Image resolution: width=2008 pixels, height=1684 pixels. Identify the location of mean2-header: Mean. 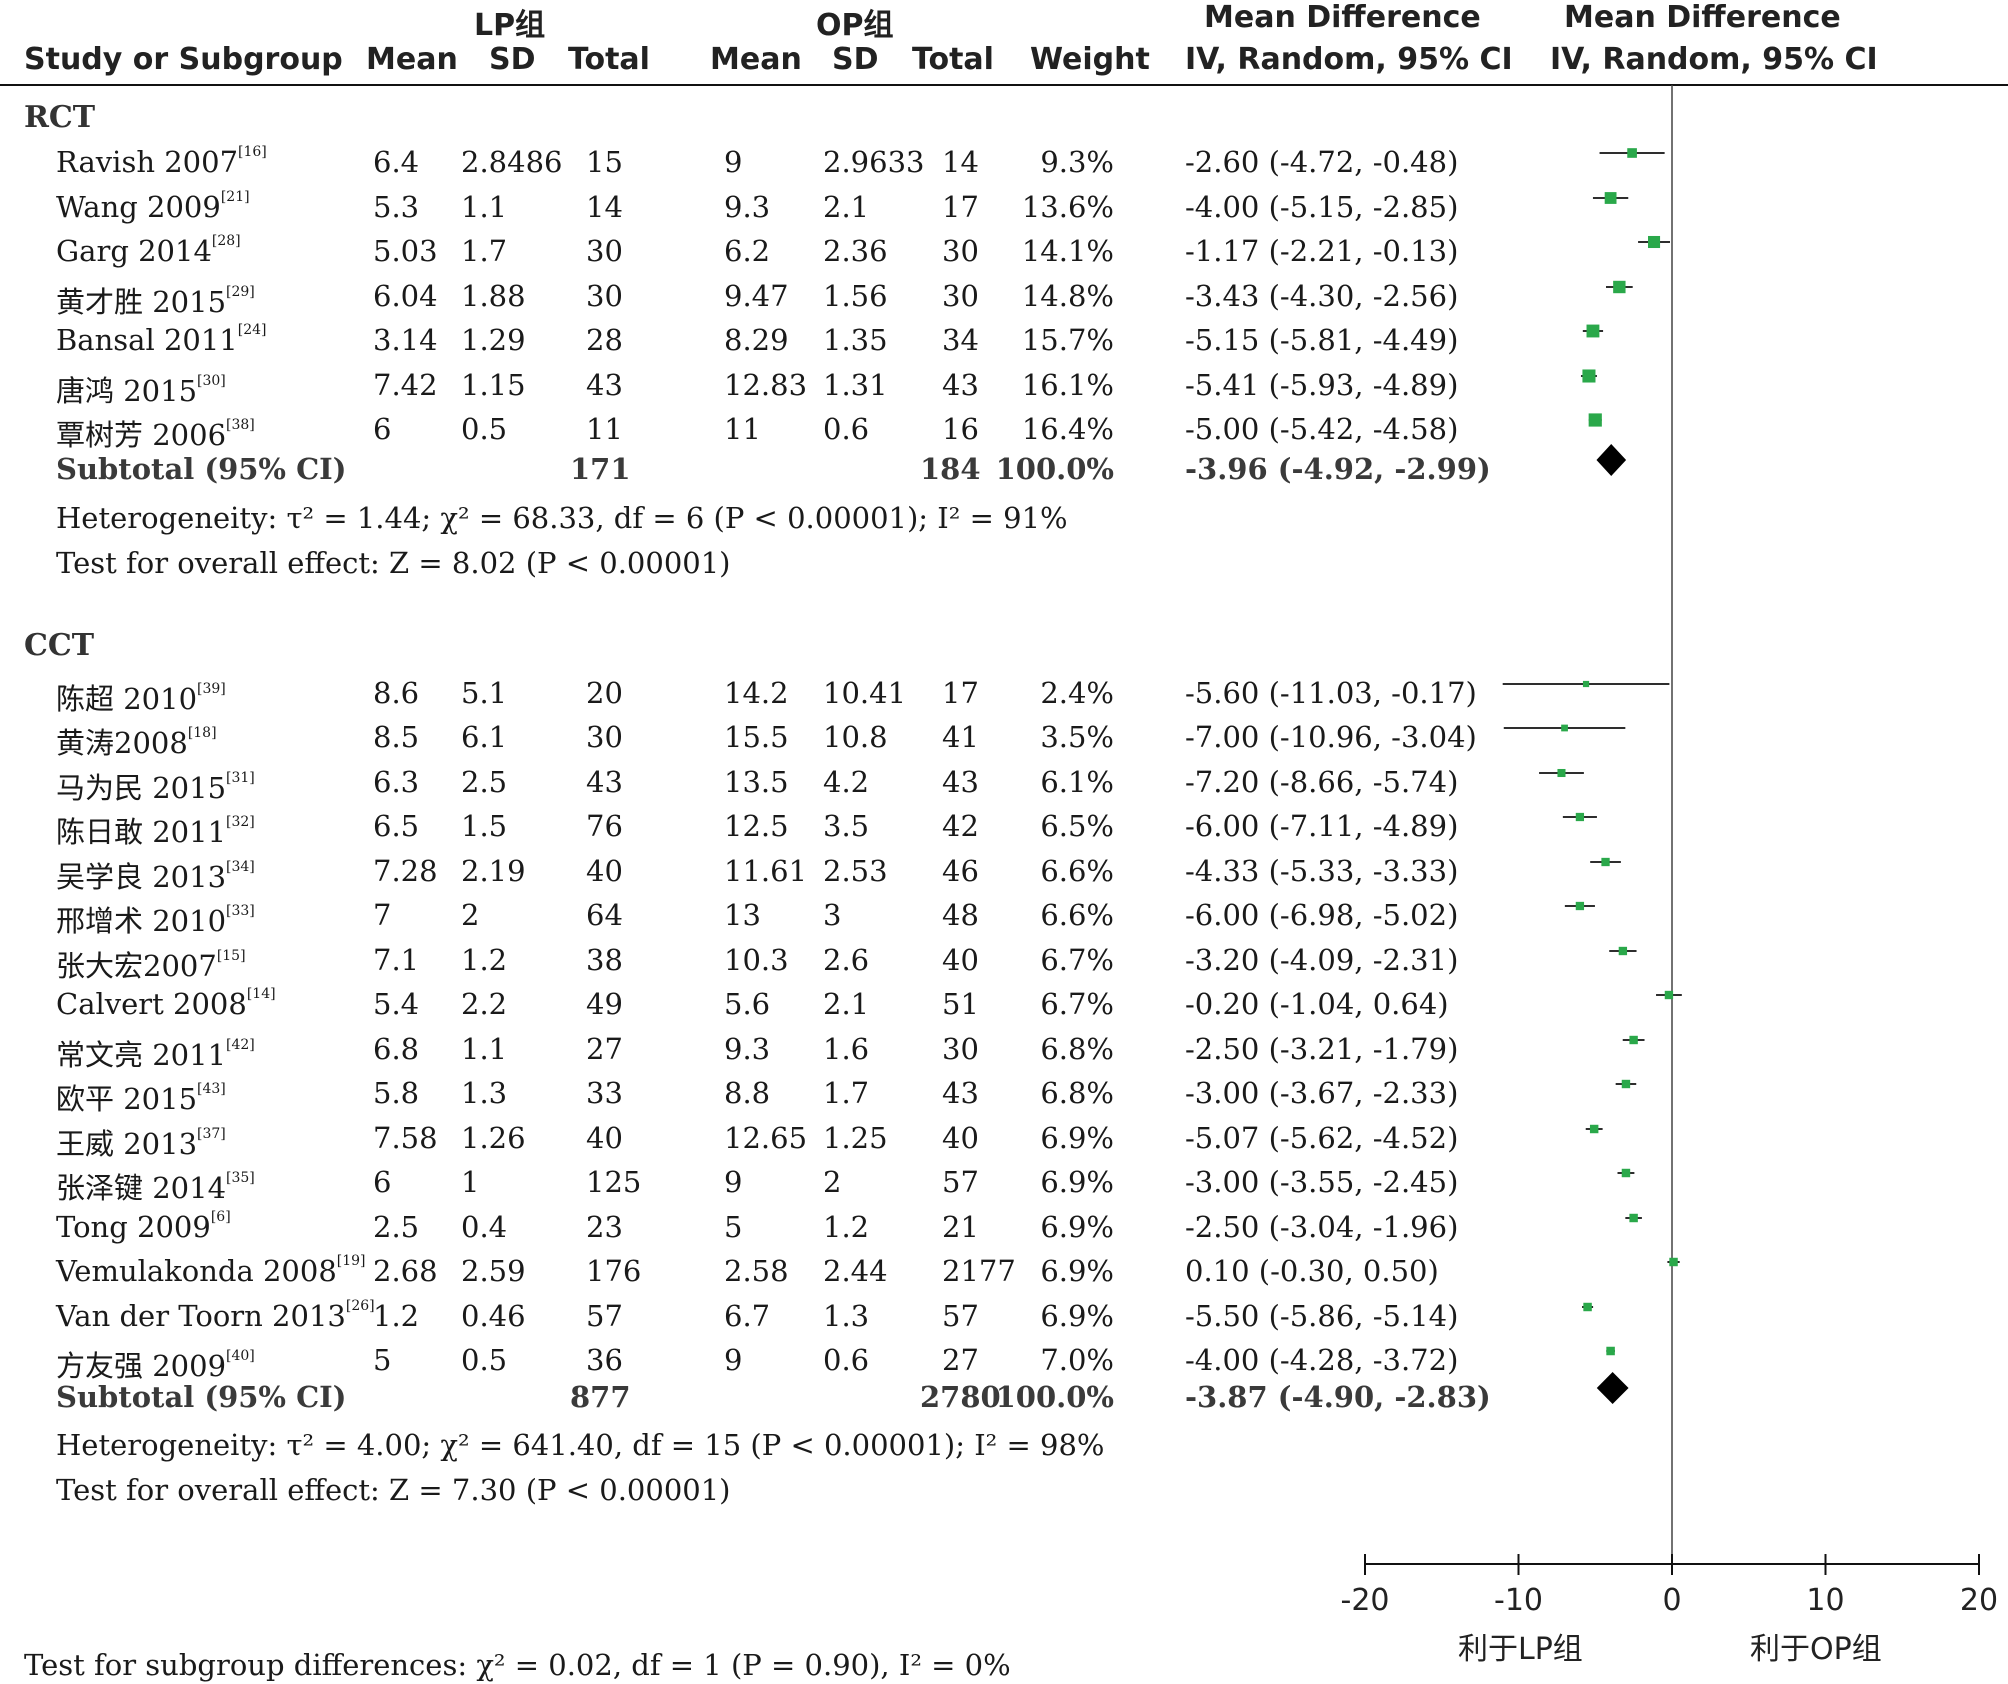
(756, 59).